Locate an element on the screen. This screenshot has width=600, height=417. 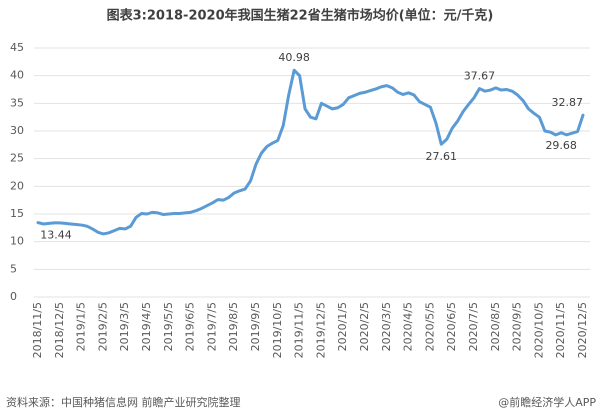
x-tick-label: 2020/6/5 is located at coordinates (451, 326).